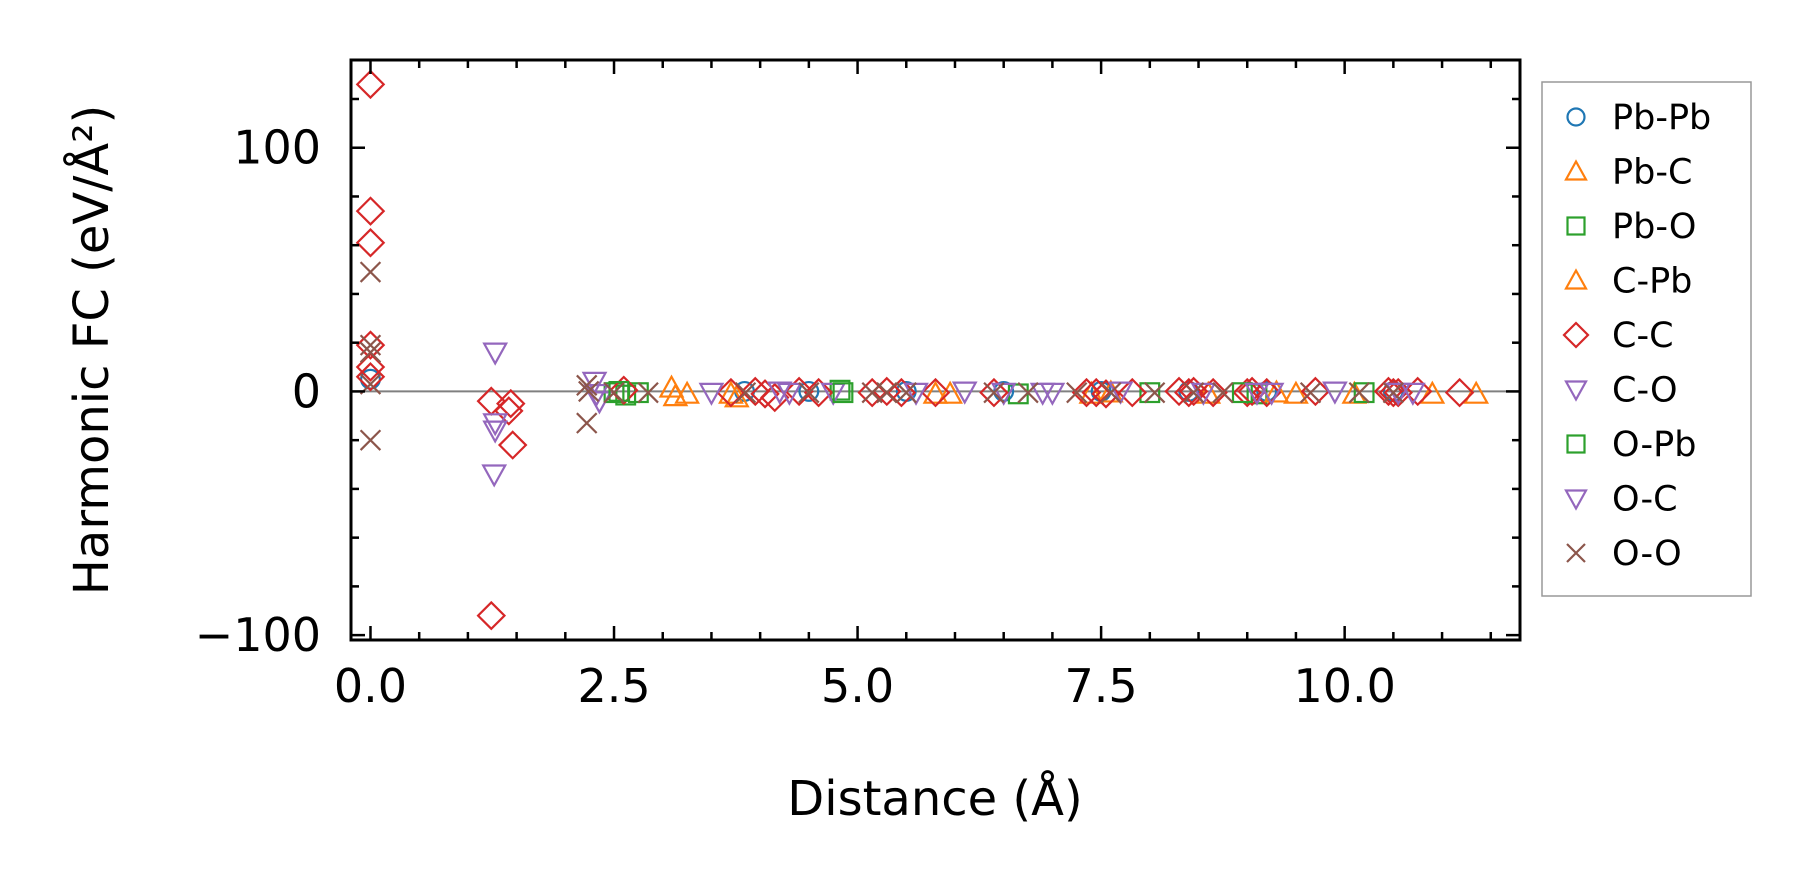  I want to click on legend-label: O-C, so click(1645, 500).